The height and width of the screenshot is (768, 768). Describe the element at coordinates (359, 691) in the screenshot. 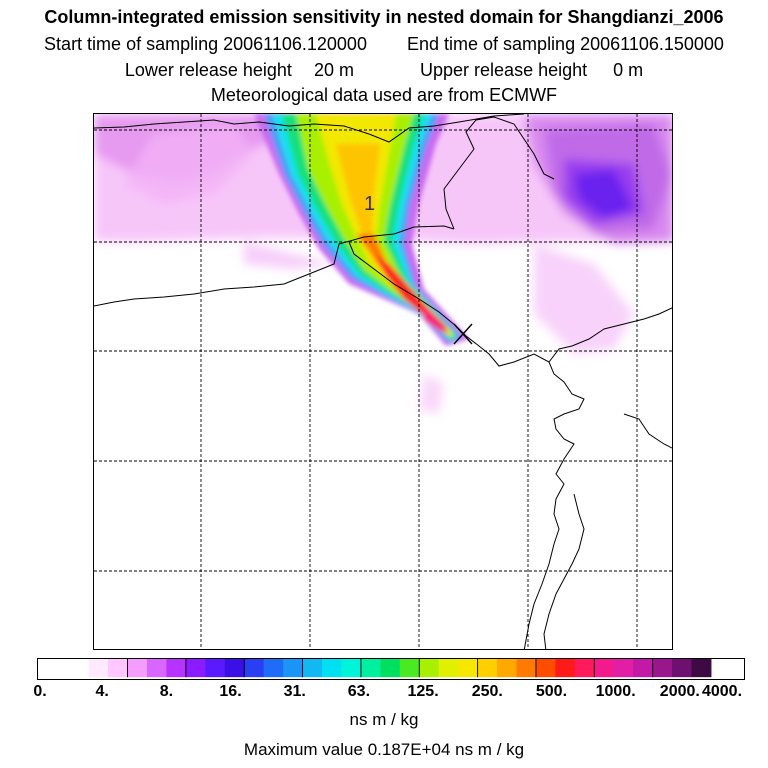

I see `colorbar-tick-label: 63.` at that location.